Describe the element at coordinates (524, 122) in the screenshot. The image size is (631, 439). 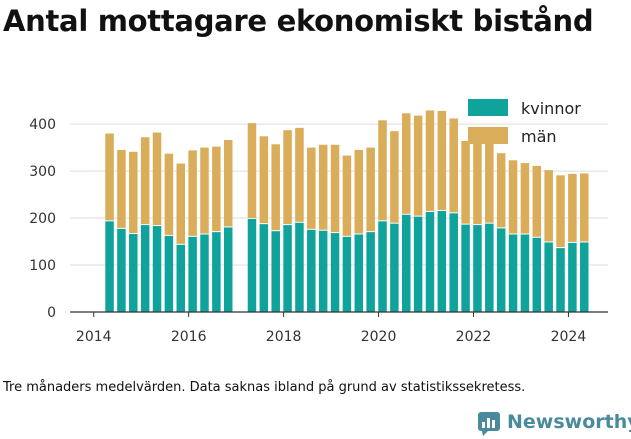
I see `legend: kvinnor män` at that location.